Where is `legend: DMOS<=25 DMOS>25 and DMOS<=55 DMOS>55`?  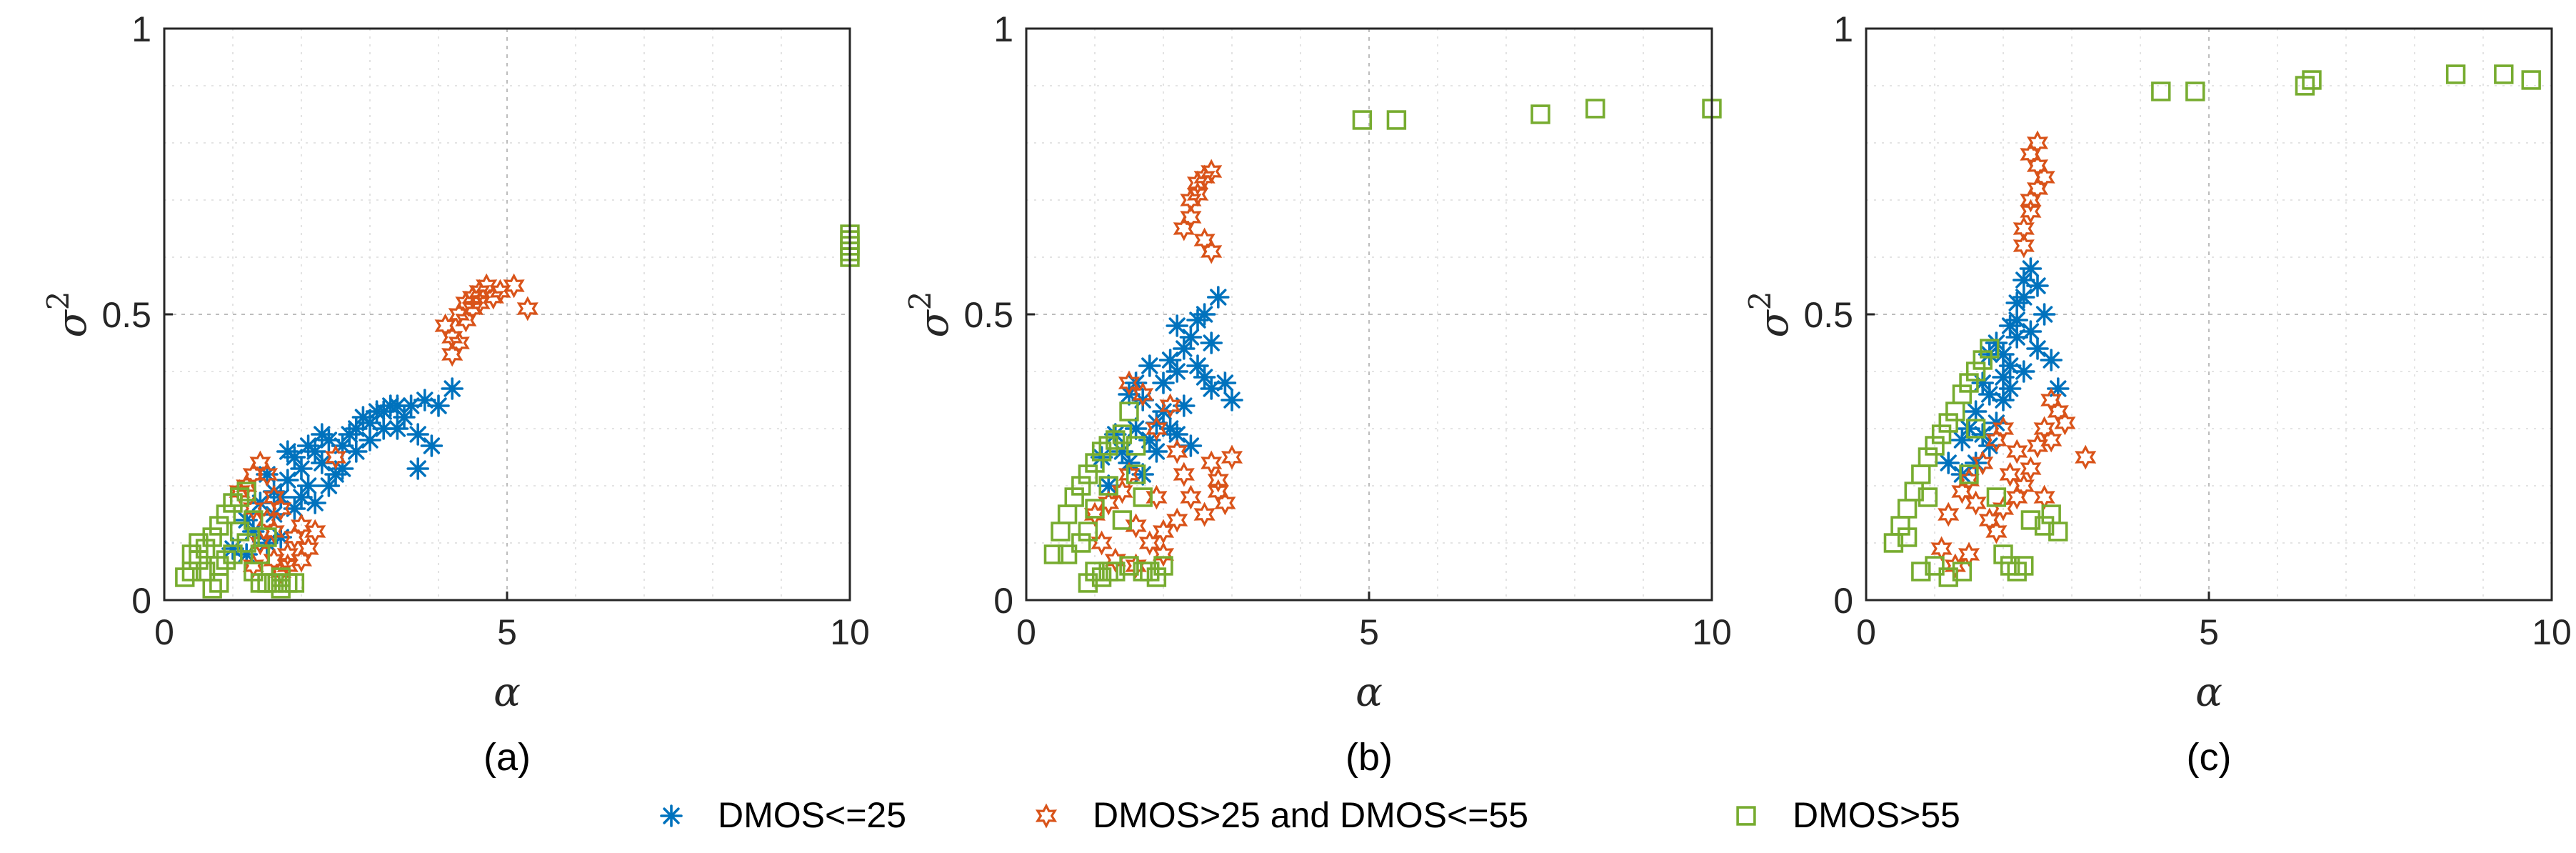
legend: DMOS<=25 DMOS>25 and DMOS<=55 DMOS>55 is located at coordinates (1310, 815).